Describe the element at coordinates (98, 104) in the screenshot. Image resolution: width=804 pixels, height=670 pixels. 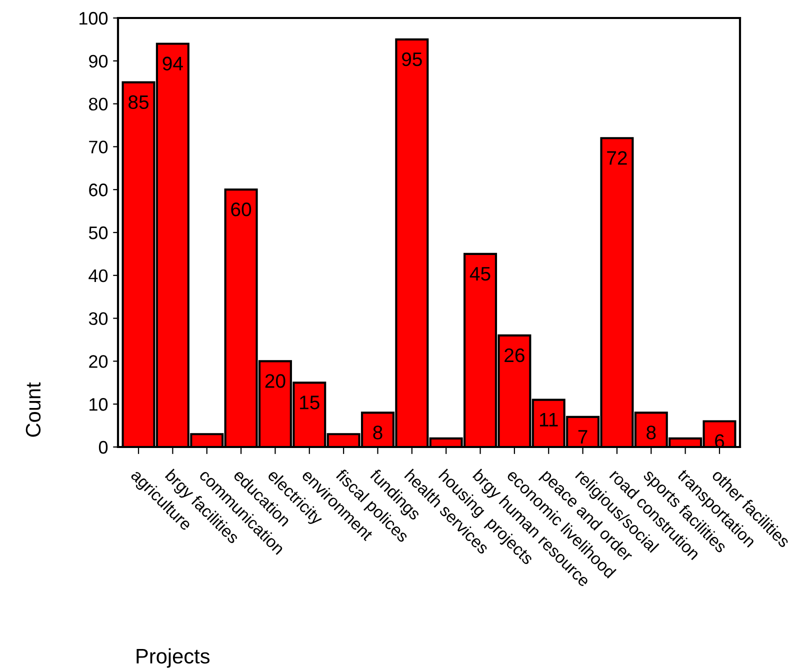
I see `y-tick-label: 80` at that location.